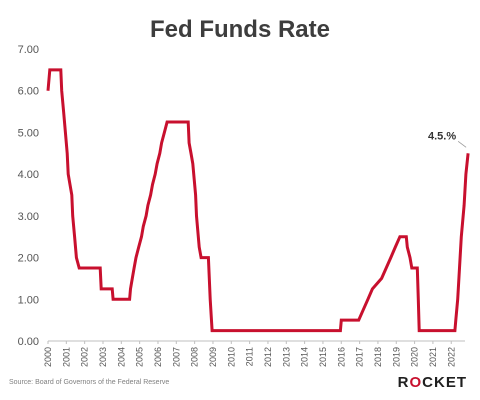 This screenshot has width=480, height=400. Describe the element at coordinates (28, 175) in the screenshot. I see `y-tick-label: 4.00` at that location.